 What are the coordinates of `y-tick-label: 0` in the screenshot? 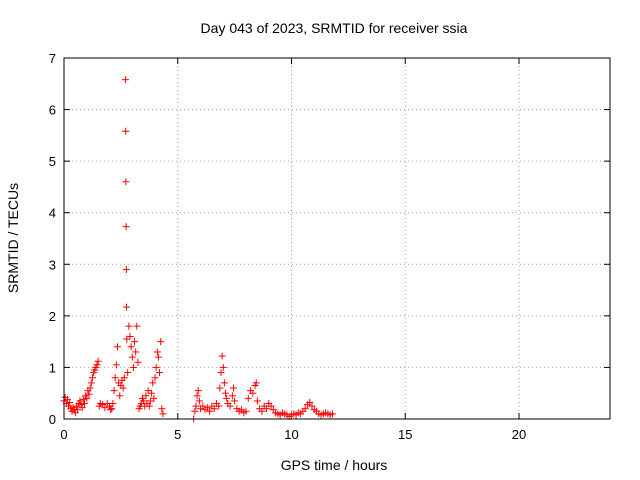 It's located at (52, 419).